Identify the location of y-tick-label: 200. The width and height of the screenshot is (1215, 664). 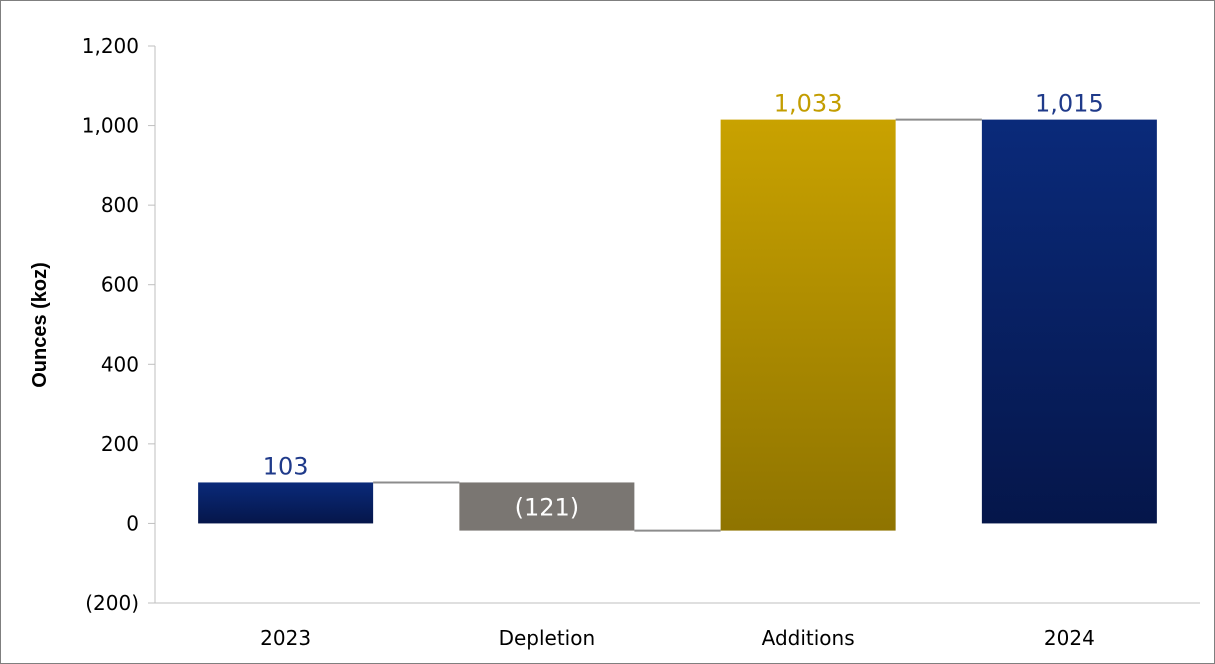
(120, 444).